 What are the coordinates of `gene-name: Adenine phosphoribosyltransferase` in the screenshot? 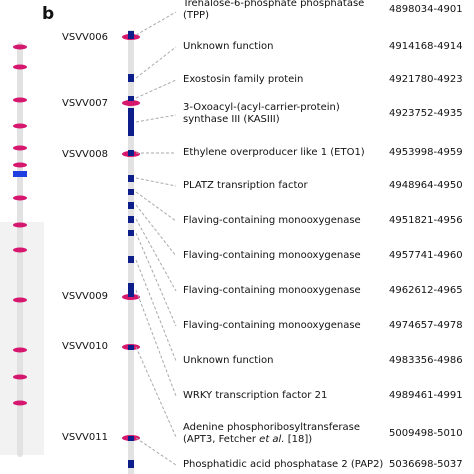 It's located at (272, 427).